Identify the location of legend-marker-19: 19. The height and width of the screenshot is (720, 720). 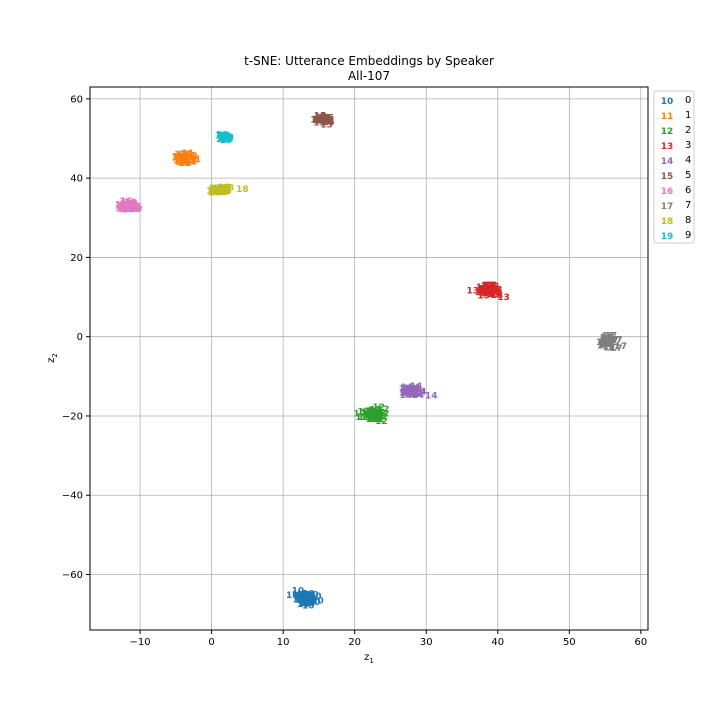
(667, 237).